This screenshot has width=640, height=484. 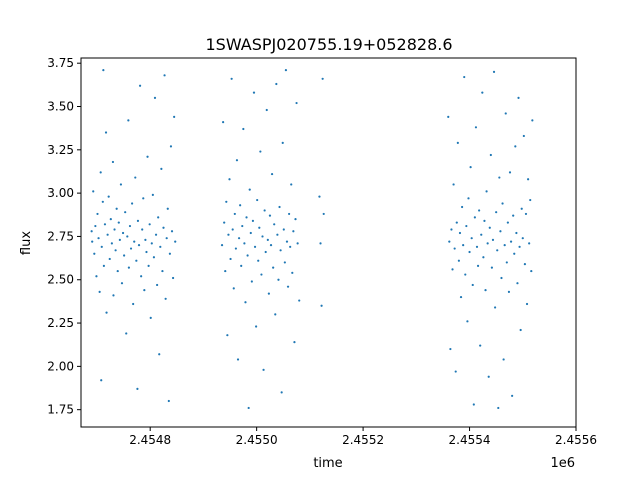 What do you see at coordinates (470, 440) in the screenshot?
I see `x-tick-label: 2.4554` at bounding box center [470, 440].